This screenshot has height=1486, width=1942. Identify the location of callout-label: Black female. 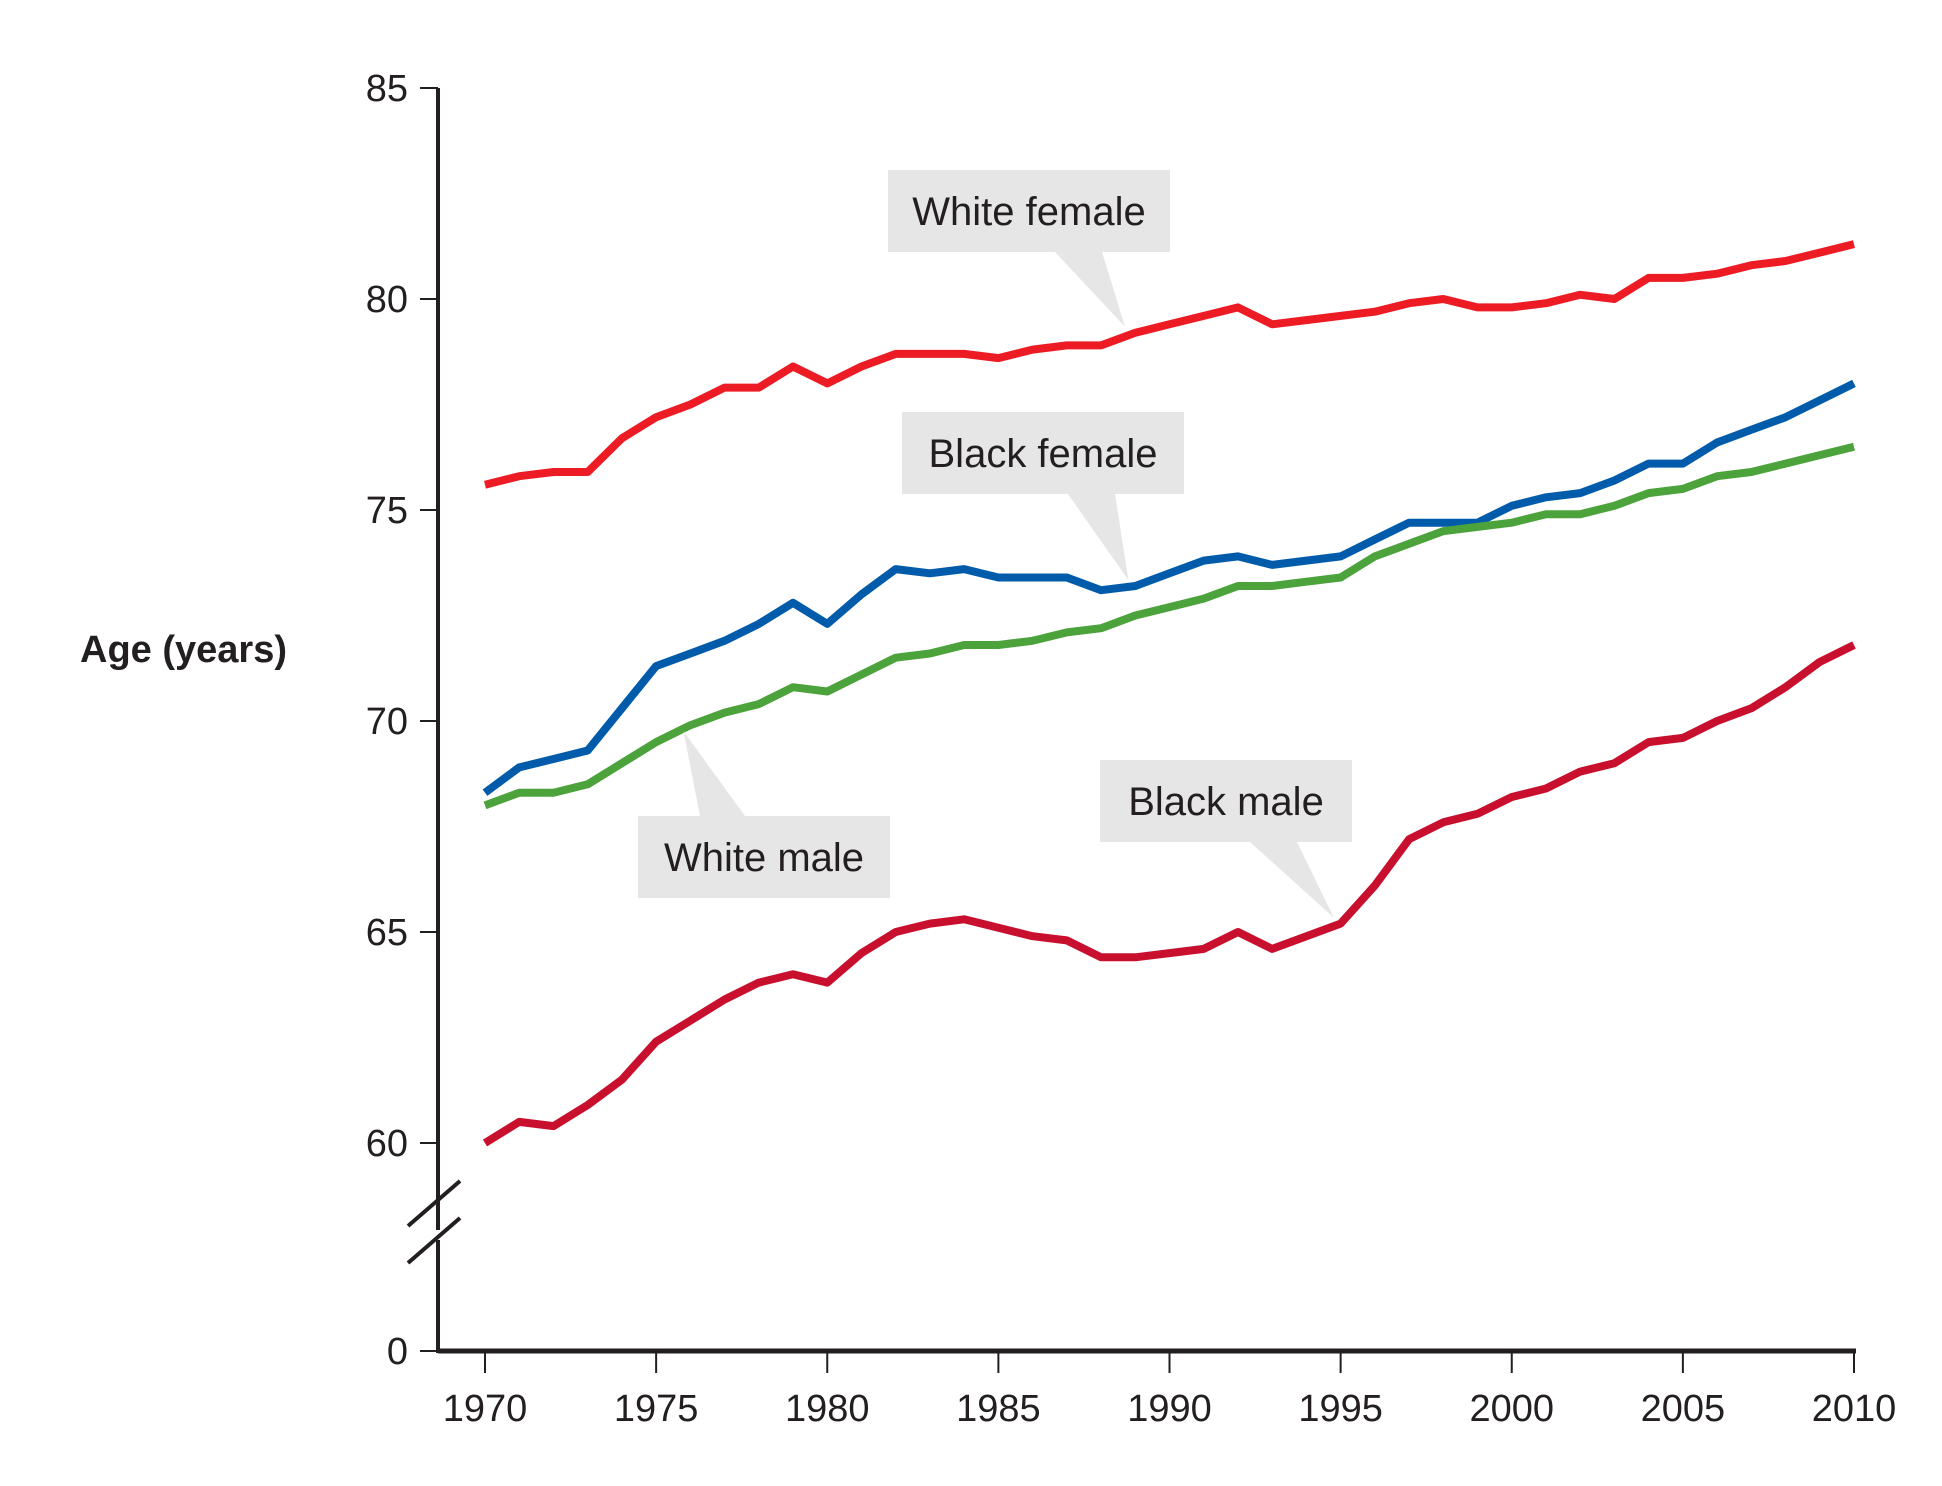
(1043, 454).